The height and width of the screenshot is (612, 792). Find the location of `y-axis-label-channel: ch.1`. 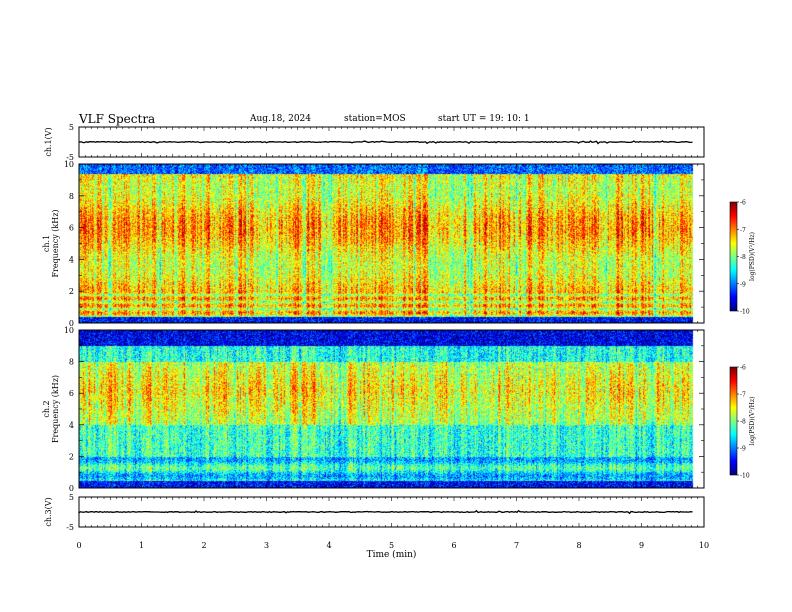

y-axis-label-channel: ch.1 is located at coordinates (46, 243).